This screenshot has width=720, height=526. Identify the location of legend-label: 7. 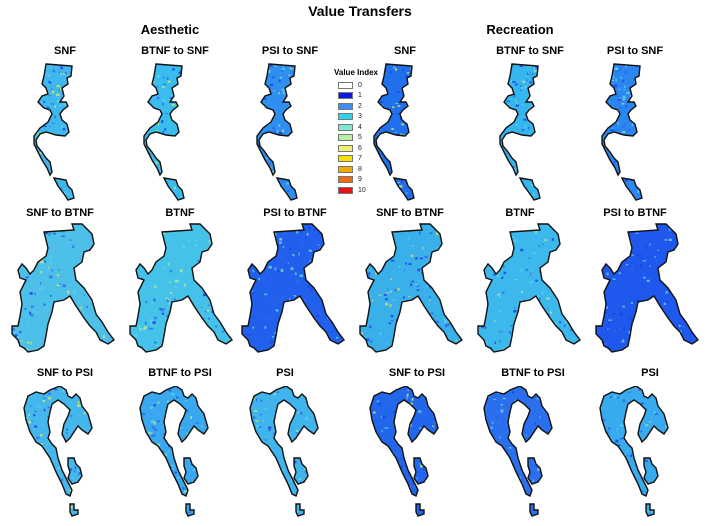
(360, 158).